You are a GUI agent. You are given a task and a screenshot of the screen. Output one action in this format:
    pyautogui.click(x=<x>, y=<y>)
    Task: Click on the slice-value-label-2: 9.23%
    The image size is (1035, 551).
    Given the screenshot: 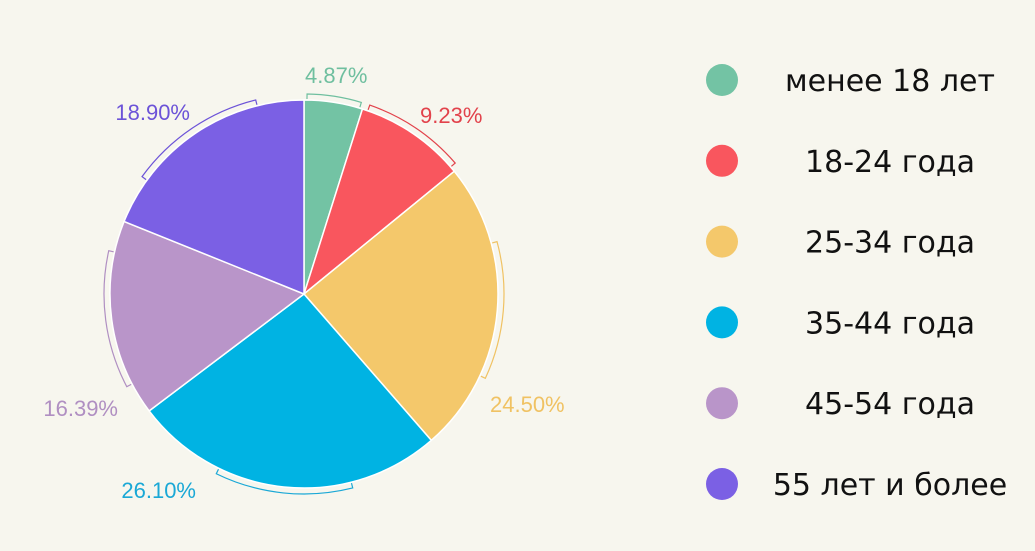 What is the action you would take?
    pyautogui.click(x=451, y=115)
    